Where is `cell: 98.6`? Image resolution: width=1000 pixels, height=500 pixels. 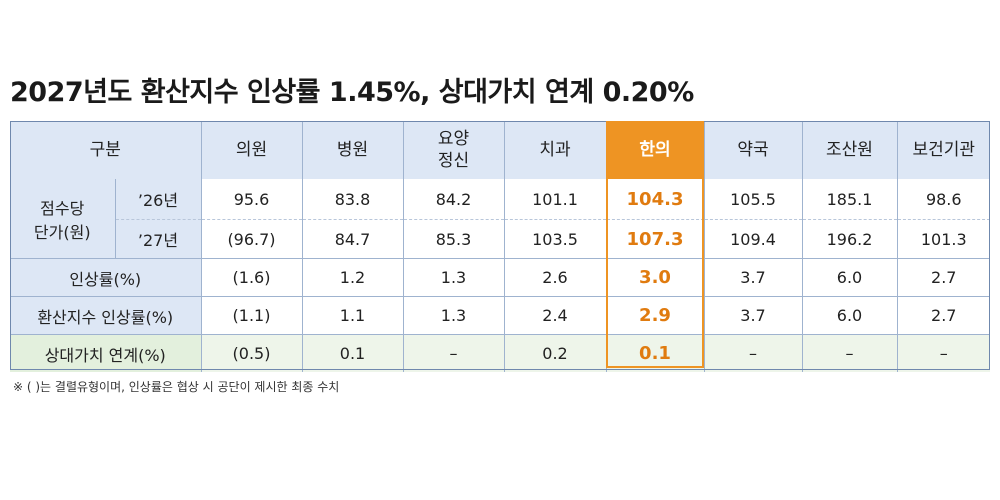 cell: 98.6 is located at coordinates (943, 199).